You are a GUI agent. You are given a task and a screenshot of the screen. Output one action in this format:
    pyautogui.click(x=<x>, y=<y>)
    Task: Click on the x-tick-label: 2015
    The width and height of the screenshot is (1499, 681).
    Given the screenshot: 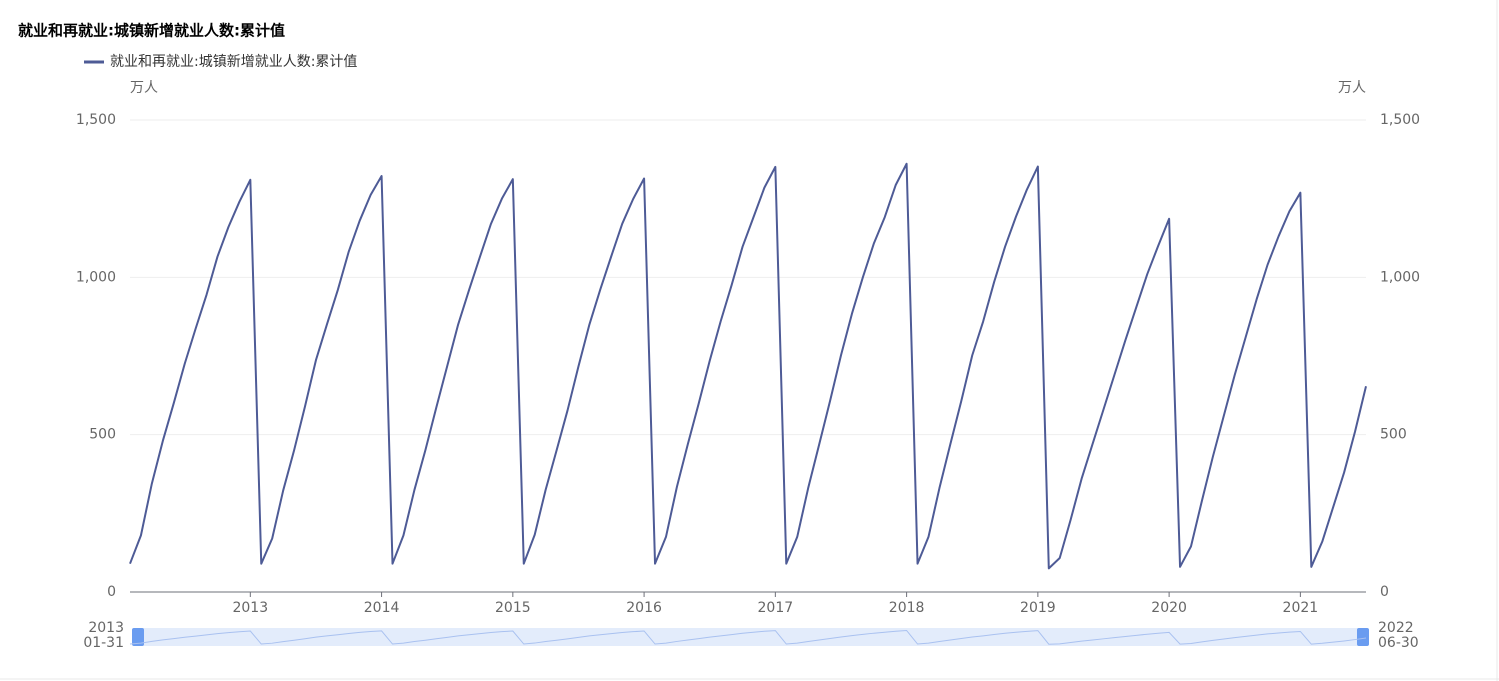 What is the action you would take?
    pyautogui.click(x=513, y=608)
    